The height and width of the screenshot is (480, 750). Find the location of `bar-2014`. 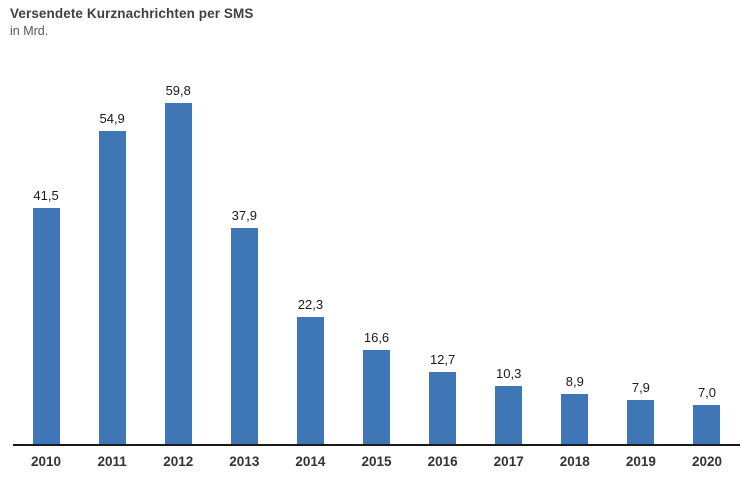

bar-2014 is located at coordinates (310, 381).